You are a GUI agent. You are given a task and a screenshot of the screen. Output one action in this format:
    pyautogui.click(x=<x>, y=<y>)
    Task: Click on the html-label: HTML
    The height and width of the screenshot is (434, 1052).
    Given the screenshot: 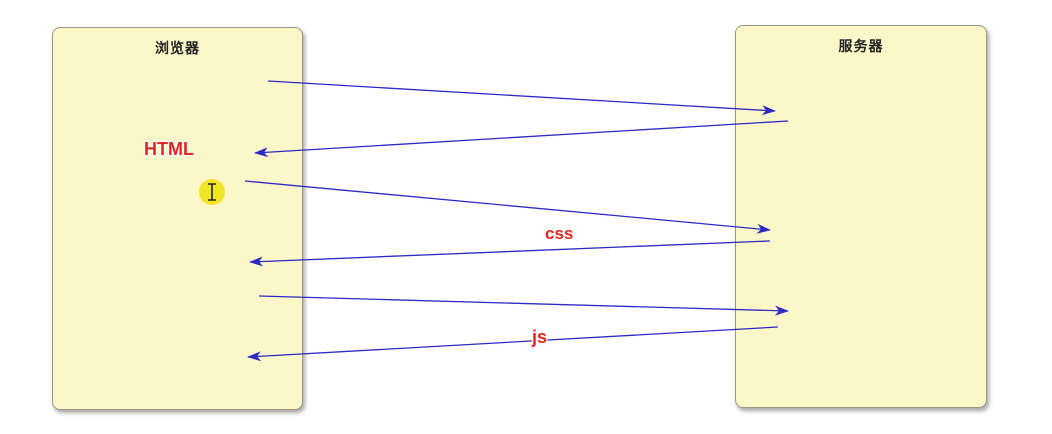 What is the action you would take?
    pyautogui.click(x=169, y=149)
    